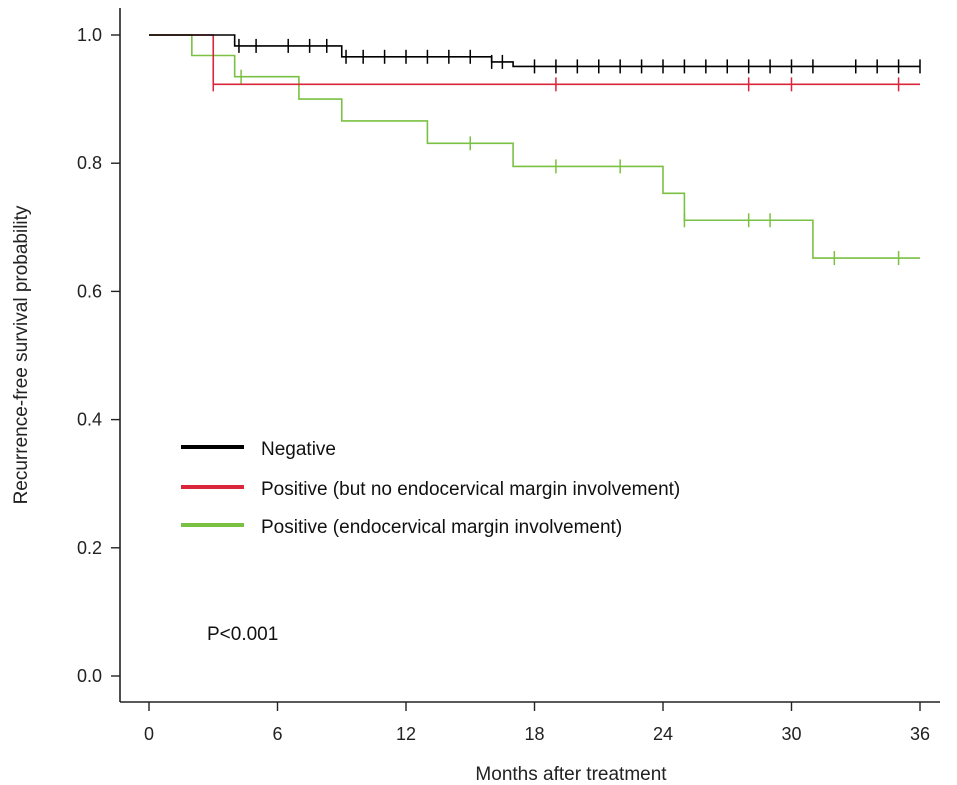 The height and width of the screenshot is (785, 957). I want to click on y-tick-label: 1.0, so click(89, 35).